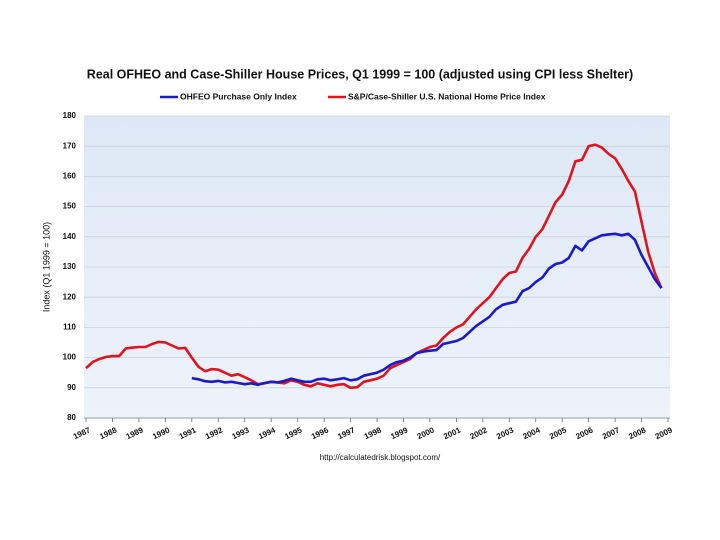 Image resolution: width=720 pixels, height=540 pixels. I want to click on y-tick-label: 170, so click(70, 145).